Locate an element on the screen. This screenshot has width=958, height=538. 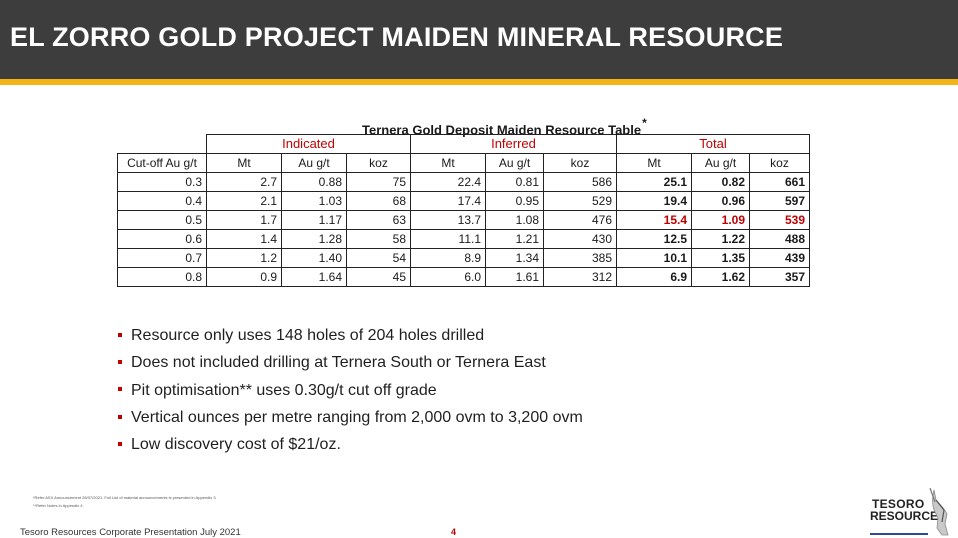
group-total: Total is located at coordinates (713, 144).